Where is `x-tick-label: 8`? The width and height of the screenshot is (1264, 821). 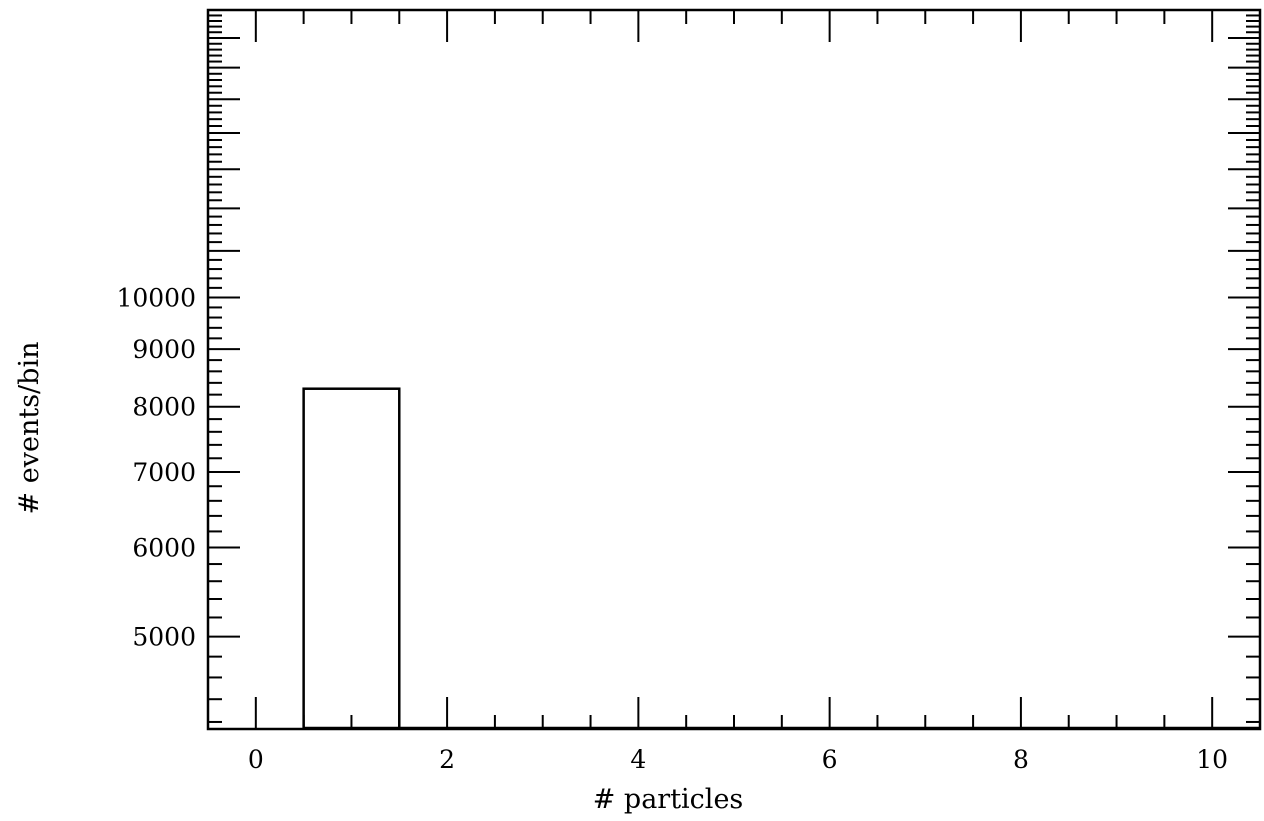
x-tick-label: 8 is located at coordinates (1021, 759).